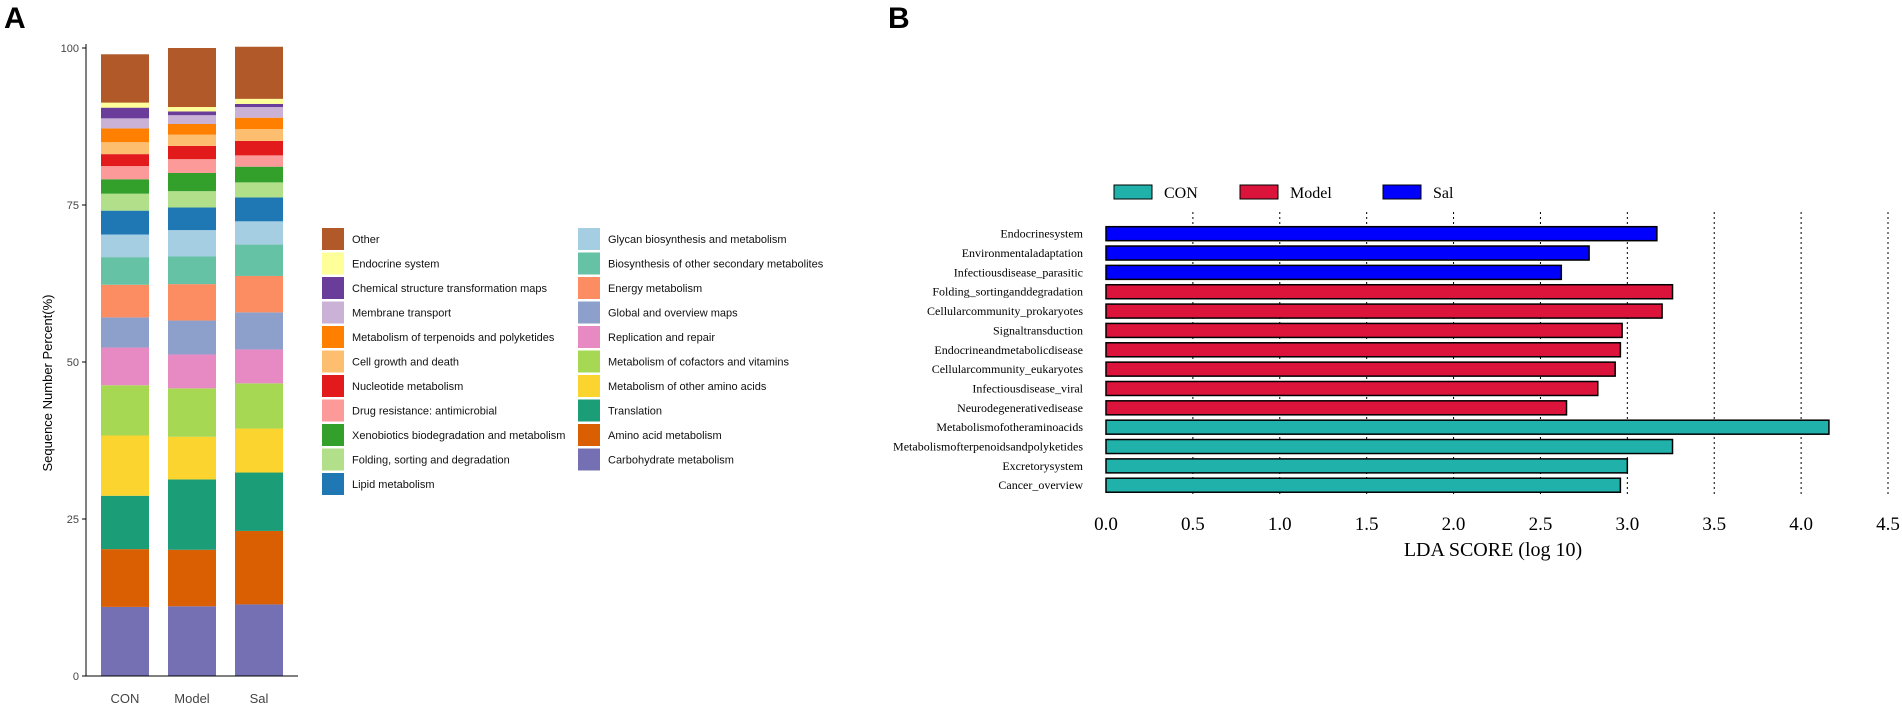  What do you see at coordinates (125, 173) in the screenshot?
I see `bar-segment-con-drug-resistance-antimicrobial` at bounding box center [125, 173].